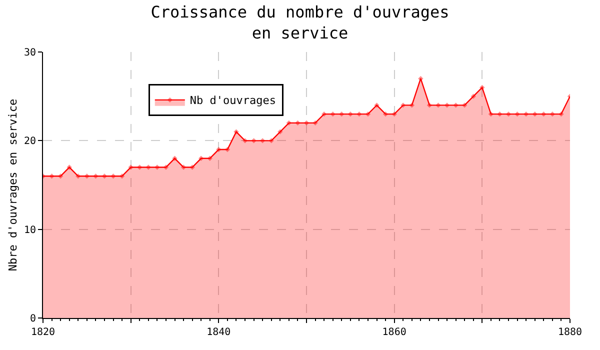 This screenshot has width=600, height=350. I want to click on chart-title: Croissance du nombre d'ouvrages en service, so click(300, 22).